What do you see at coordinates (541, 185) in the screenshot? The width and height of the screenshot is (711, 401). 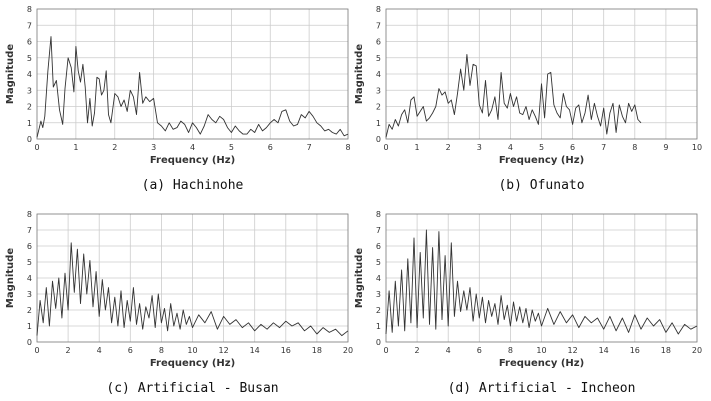 I see `panel-caption: (b) Ofunato` at bounding box center [541, 185].